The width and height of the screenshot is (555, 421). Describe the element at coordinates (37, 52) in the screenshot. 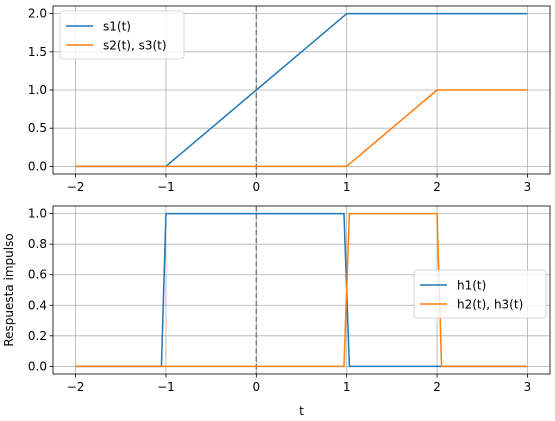

I see `y-tick-label: 1.5` at that location.